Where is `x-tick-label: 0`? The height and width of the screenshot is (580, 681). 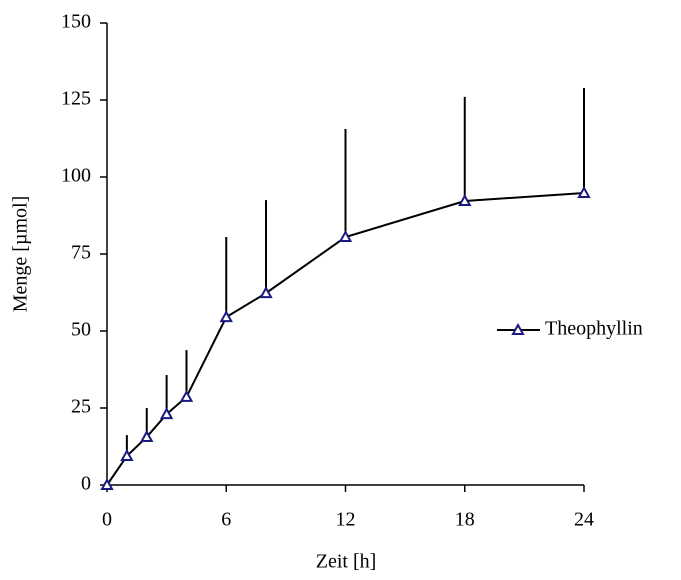
x-tick-label: 0 is located at coordinates (107, 520).